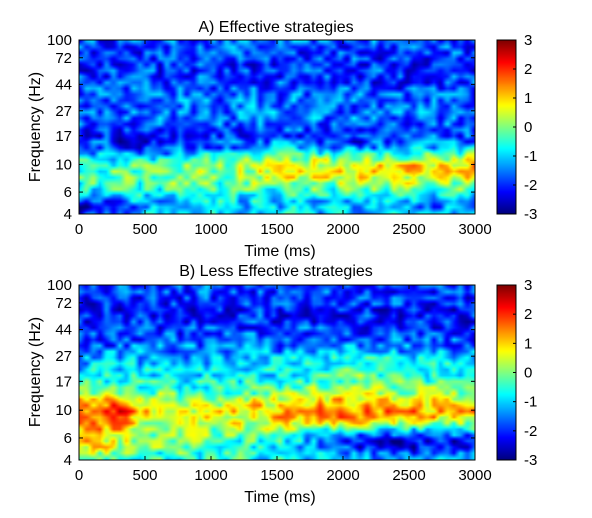 This screenshot has height=518, width=592. Describe the element at coordinates (276, 271) in the screenshot. I see `panel-b-title: B) Less Effective strategies` at that location.